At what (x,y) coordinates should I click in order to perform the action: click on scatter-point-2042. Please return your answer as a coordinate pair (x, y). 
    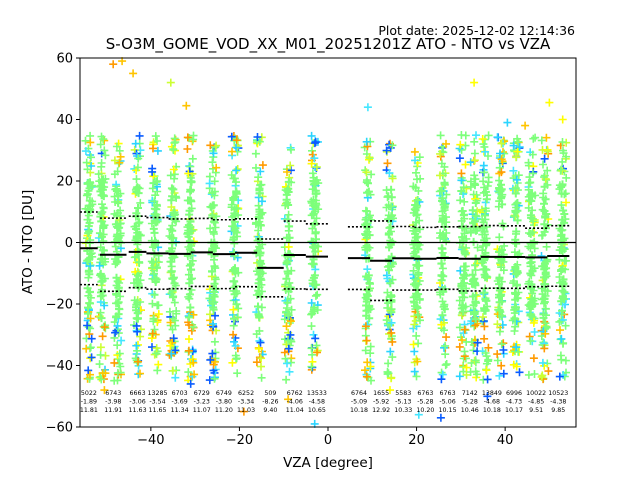
    Looking at the image, I should click on (532, 193).